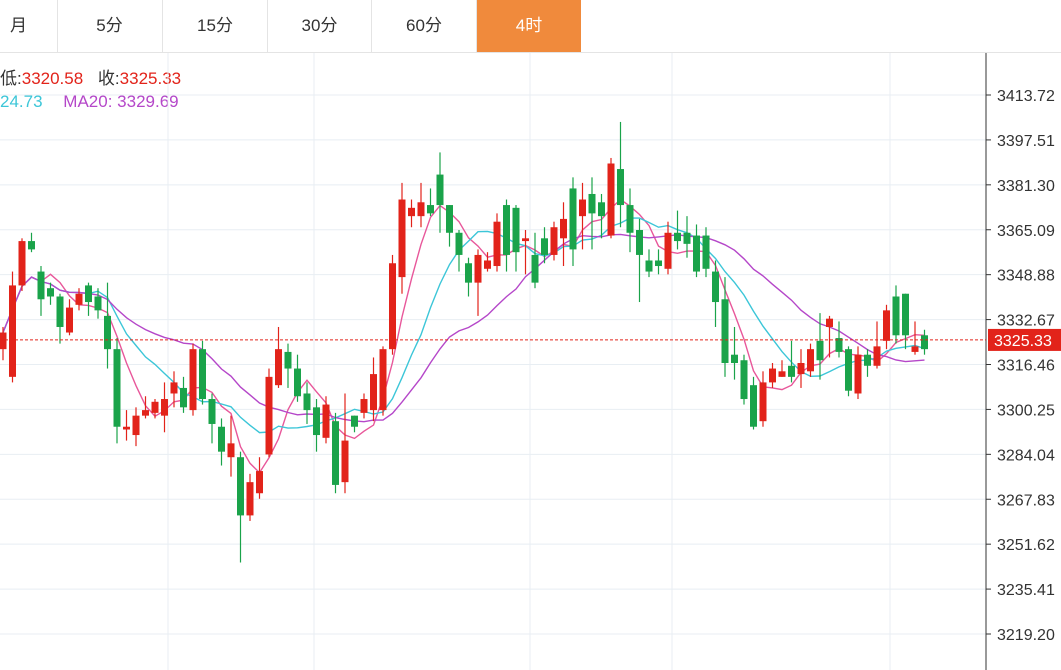 The height and width of the screenshot is (670, 1061). Describe the element at coordinates (1026, 455) in the screenshot. I see `y-tick-label: 3284.04` at that location.